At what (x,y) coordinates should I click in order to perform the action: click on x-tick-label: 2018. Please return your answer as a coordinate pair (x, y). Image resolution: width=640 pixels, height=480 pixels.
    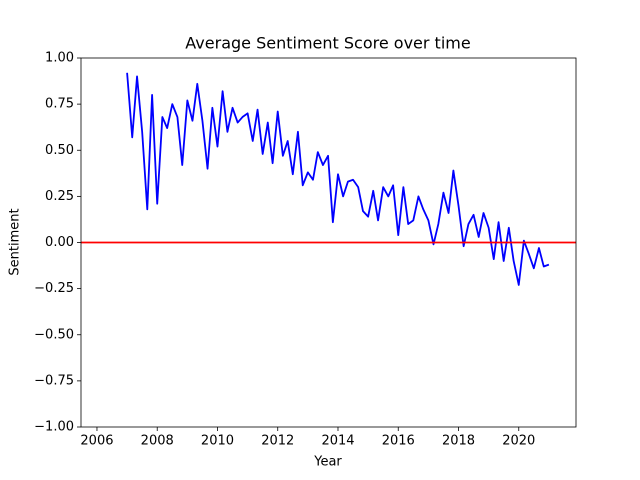
    Looking at the image, I should click on (458, 441).